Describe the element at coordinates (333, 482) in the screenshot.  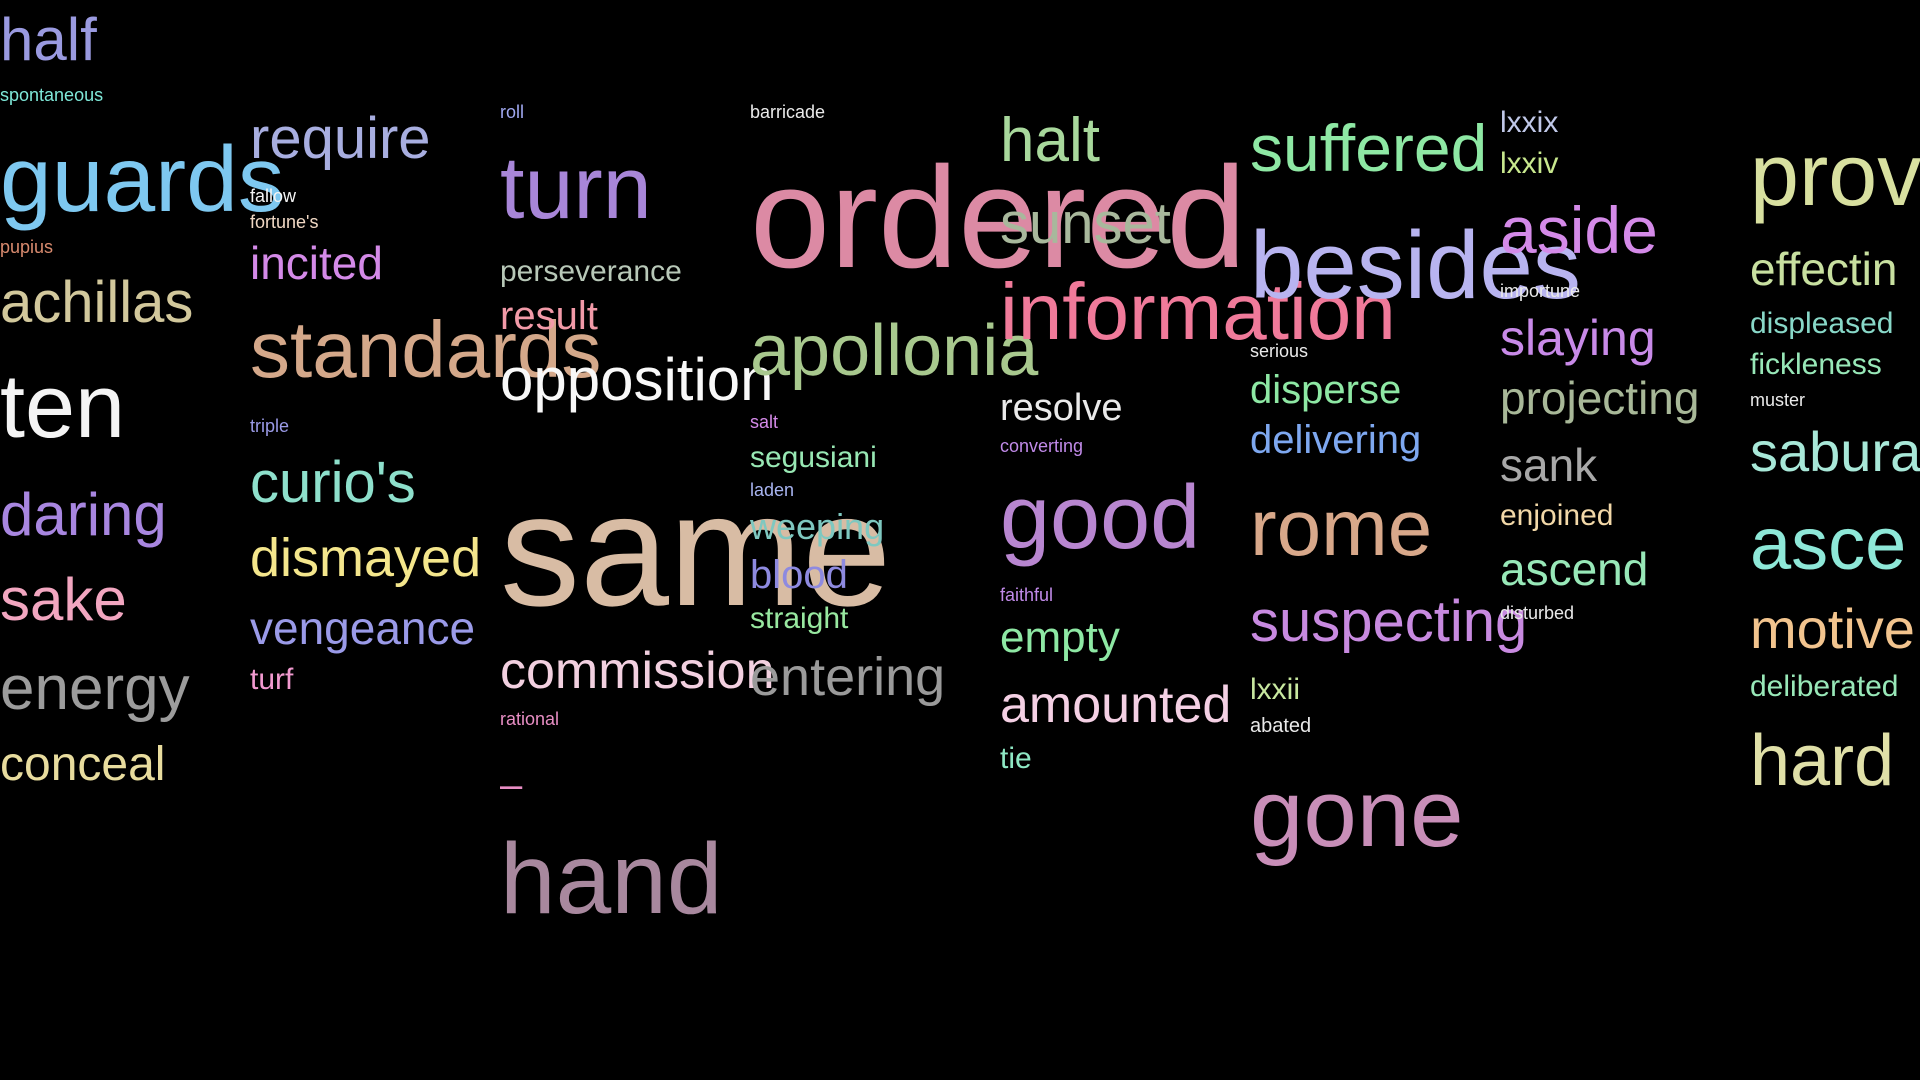
I see `word: curio's` at that location.